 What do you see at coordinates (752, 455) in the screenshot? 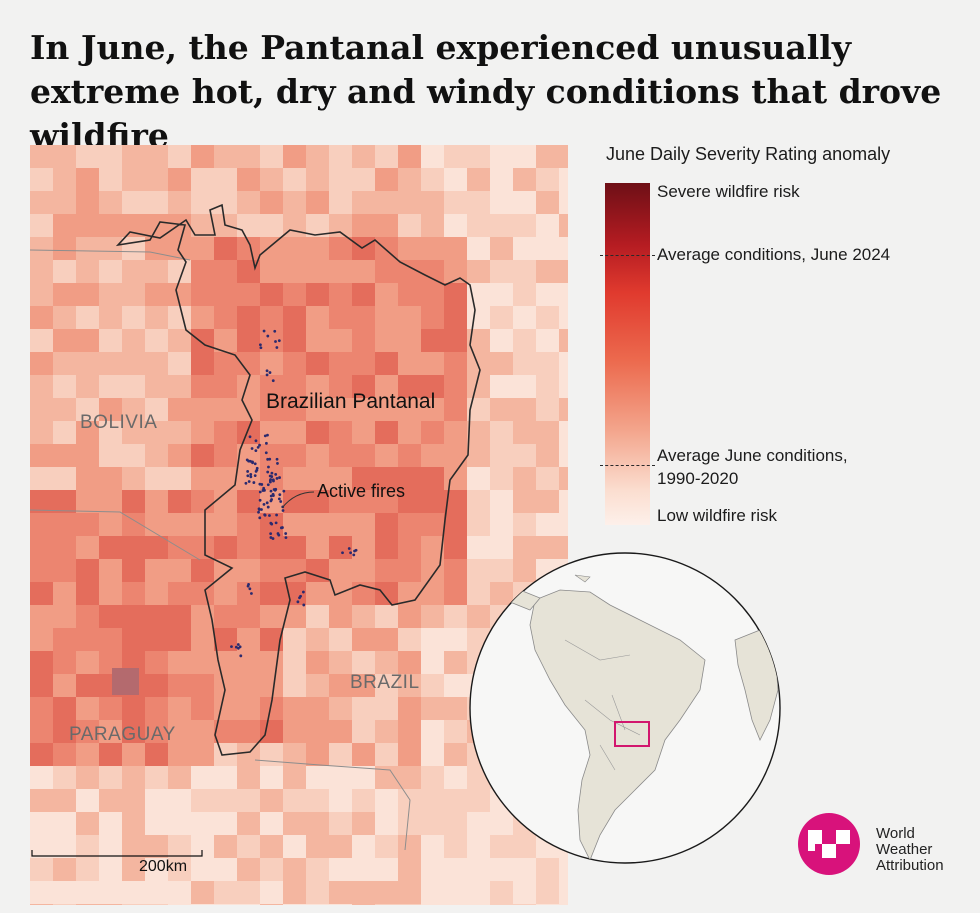
I see `legend-avg-hist-line1: Average June conditions,` at bounding box center [752, 455].